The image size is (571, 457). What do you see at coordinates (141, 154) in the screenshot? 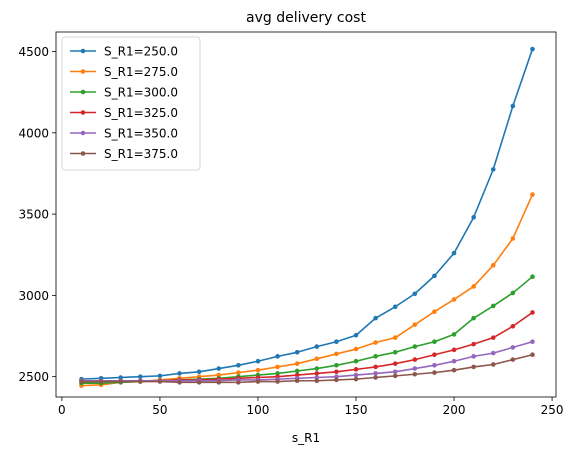
I see `legend-label: S_R1=375.0` at bounding box center [141, 154].